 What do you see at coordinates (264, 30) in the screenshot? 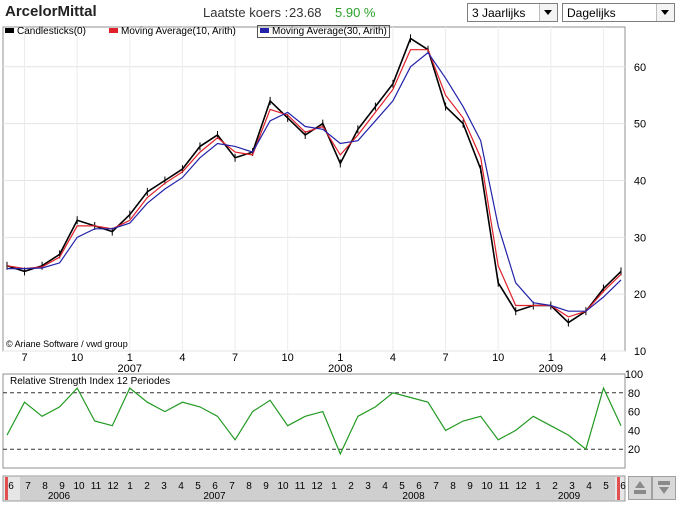
I see `ma30-swatch-icon` at bounding box center [264, 30].